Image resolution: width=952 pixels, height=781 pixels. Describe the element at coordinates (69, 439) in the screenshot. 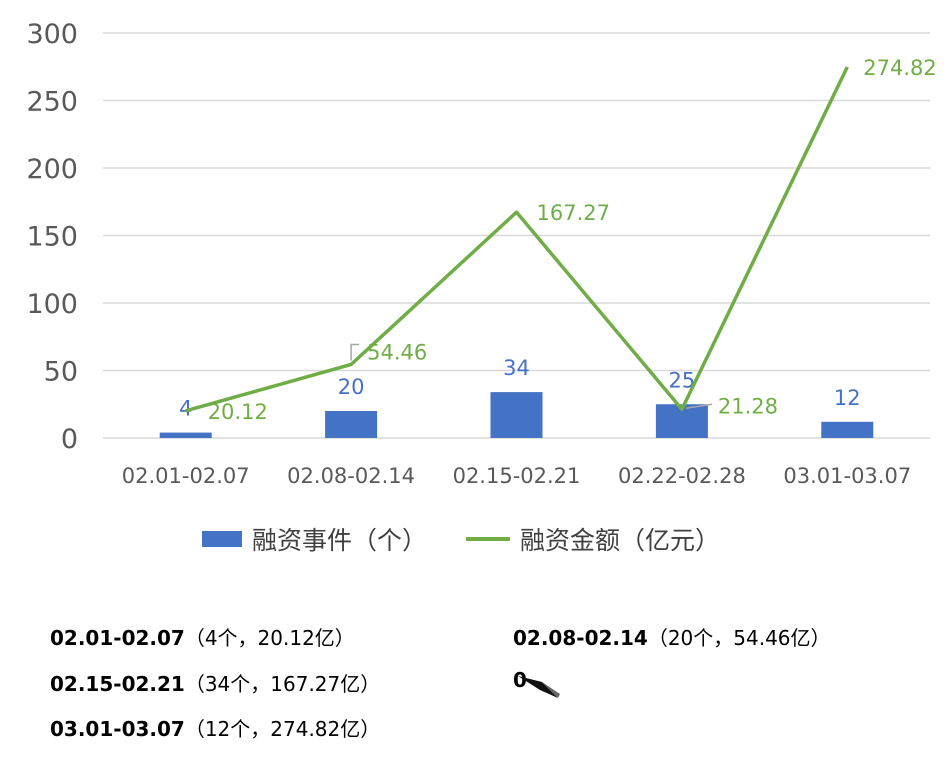

I see `y-tick-label: 0` at that location.